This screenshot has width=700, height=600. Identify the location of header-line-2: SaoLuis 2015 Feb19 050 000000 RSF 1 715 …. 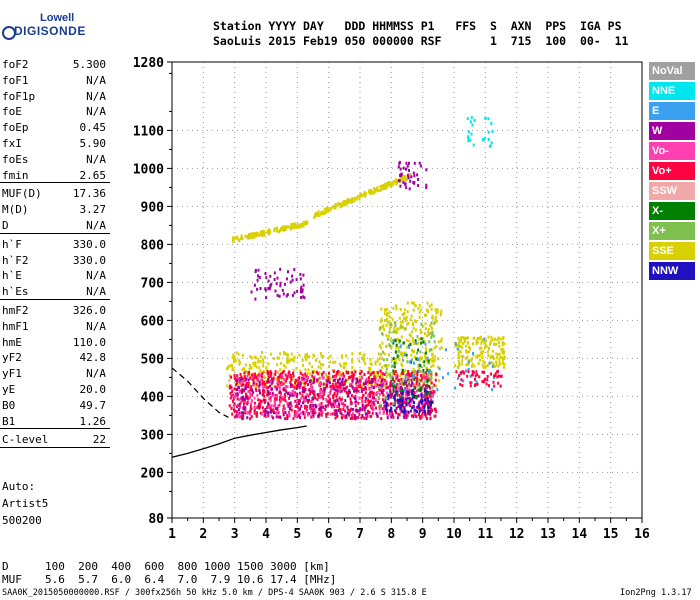
(421, 41).